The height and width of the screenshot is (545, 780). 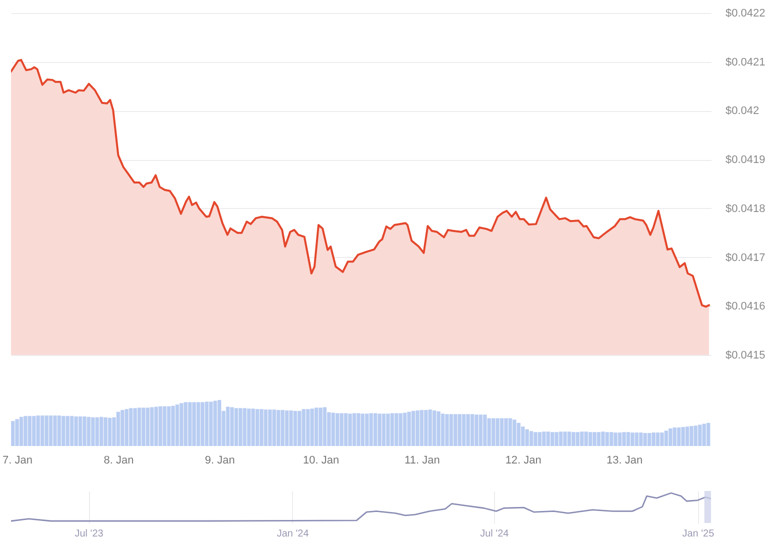 I want to click on x-tick-label: Jul '23, so click(x=89, y=534).